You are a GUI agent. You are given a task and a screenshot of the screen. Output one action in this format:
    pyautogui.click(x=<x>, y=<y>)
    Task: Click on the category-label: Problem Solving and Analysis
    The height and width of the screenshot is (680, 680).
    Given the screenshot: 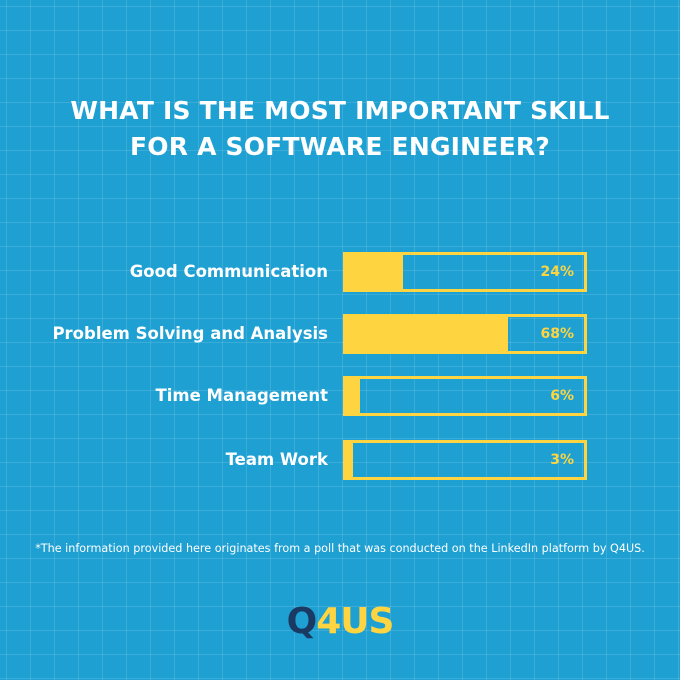 What is the action you would take?
    pyautogui.click(x=190, y=333)
    